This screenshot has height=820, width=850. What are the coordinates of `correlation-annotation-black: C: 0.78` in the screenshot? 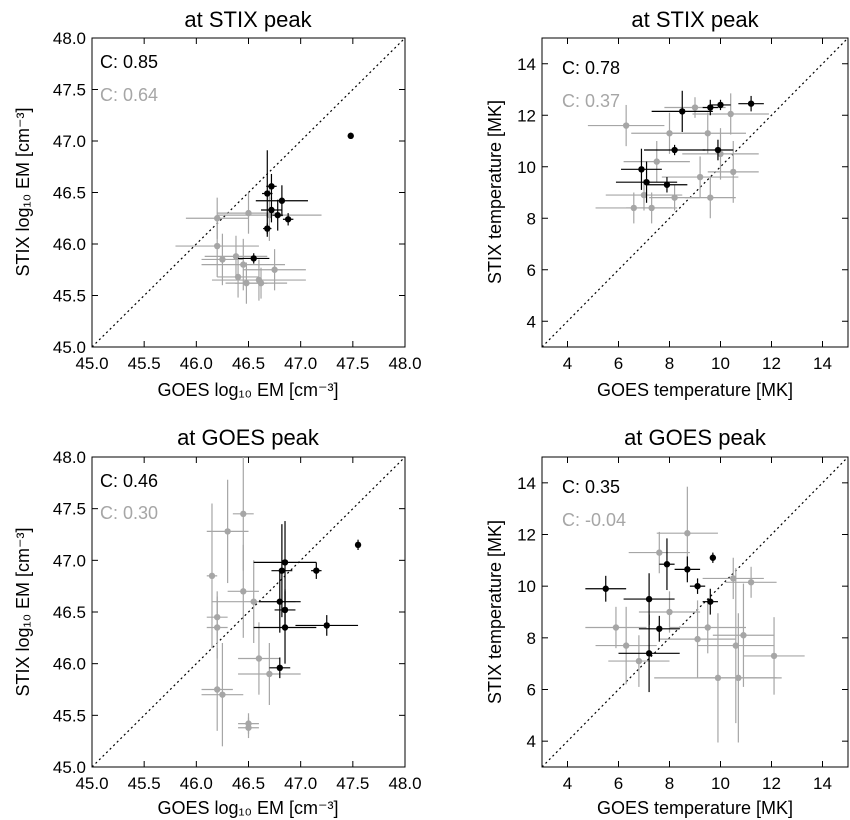 It's located at (591, 68).